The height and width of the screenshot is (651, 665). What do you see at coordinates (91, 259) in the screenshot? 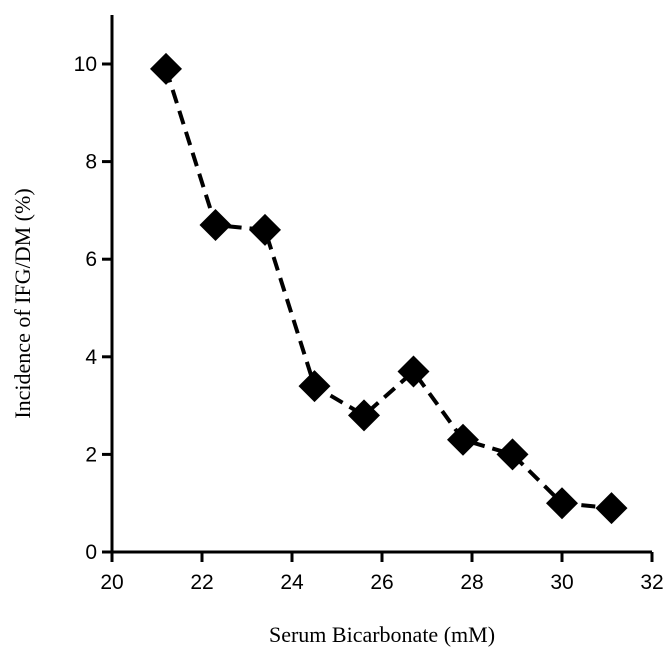
I see `y-tick-label: 6` at bounding box center [91, 259].